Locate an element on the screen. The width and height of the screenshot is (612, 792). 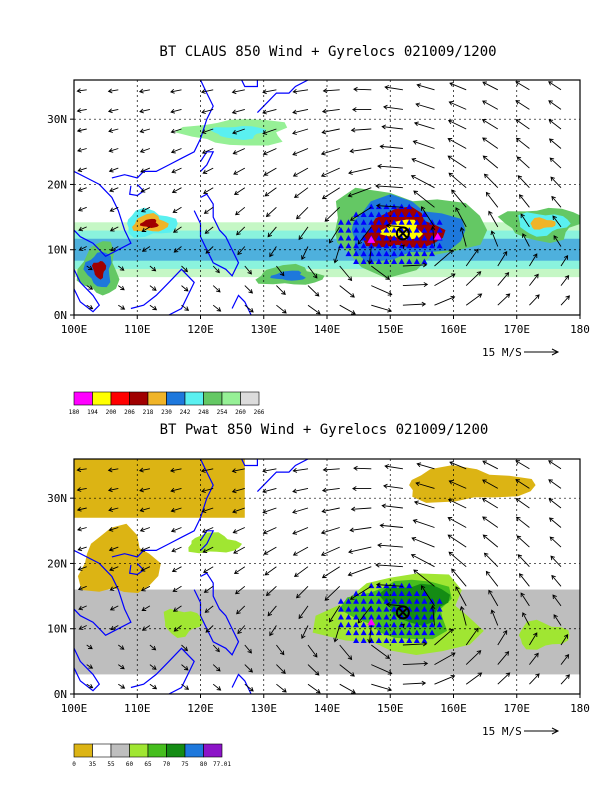
colorbar-label: 266 is located at coordinates (259, 412).